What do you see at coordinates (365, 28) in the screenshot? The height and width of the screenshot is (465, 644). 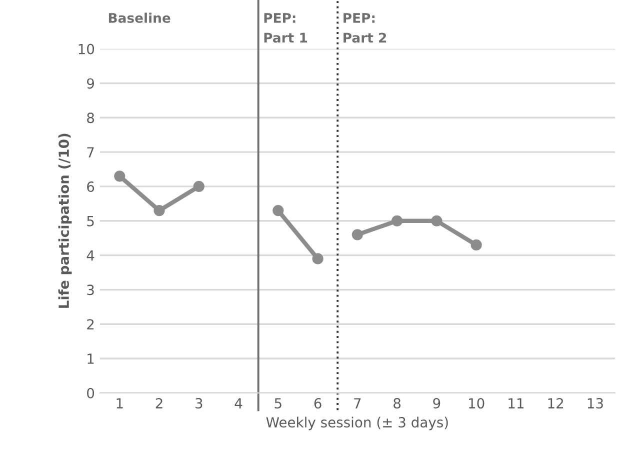 I see `ref-line-label: PEP: Part 2` at bounding box center [365, 28].